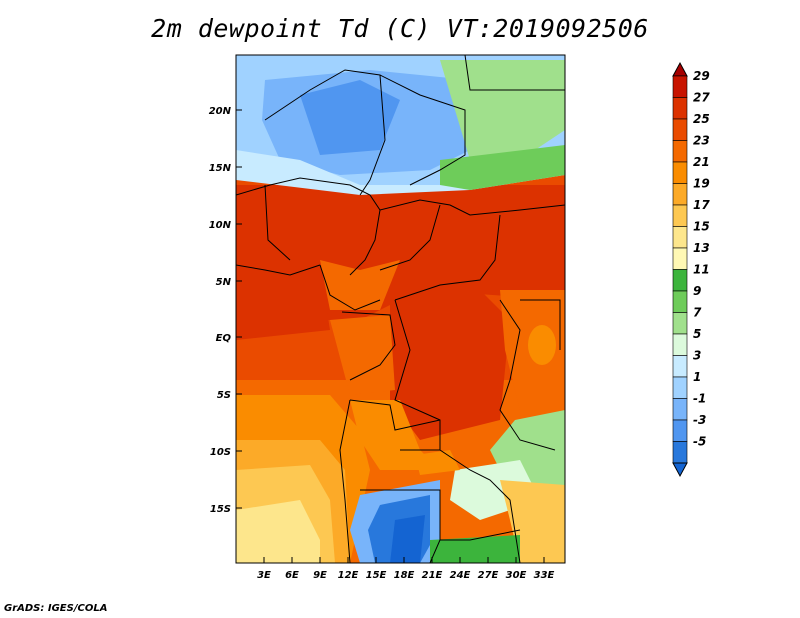 This screenshot has height=618, width=800. What do you see at coordinates (544, 575) in the screenshot?
I see `lon-label: 33E` at bounding box center [544, 575].